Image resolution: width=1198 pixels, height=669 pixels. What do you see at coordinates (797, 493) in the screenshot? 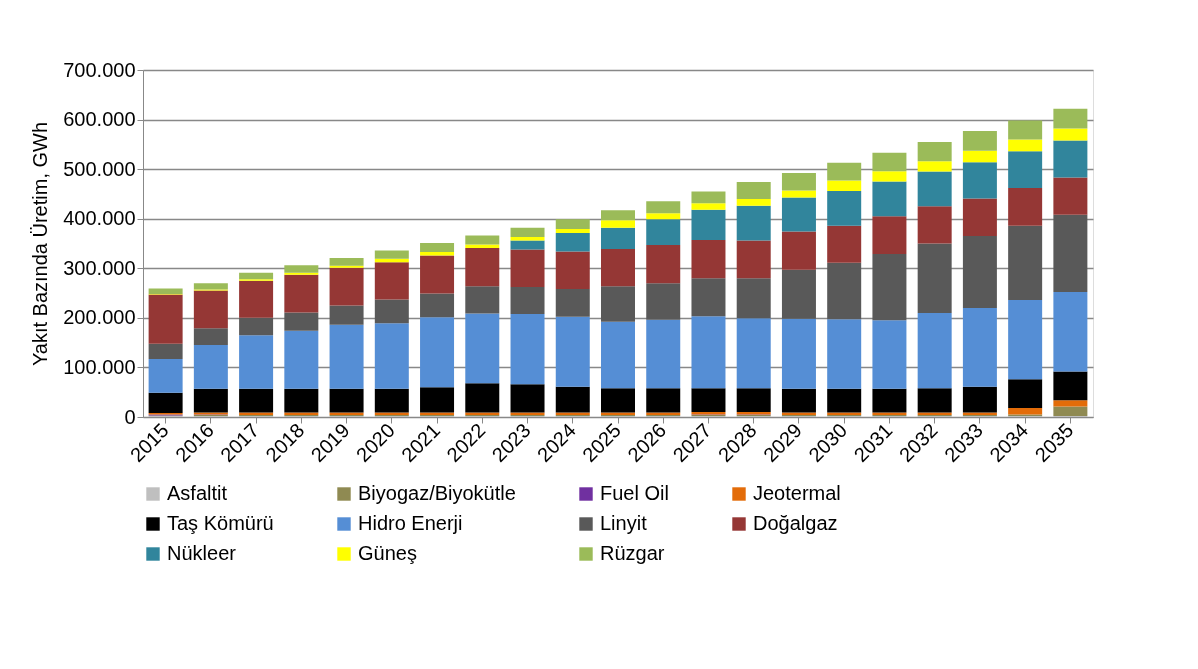
I see `legend-label: Jeotermal` at bounding box center [797, 493].